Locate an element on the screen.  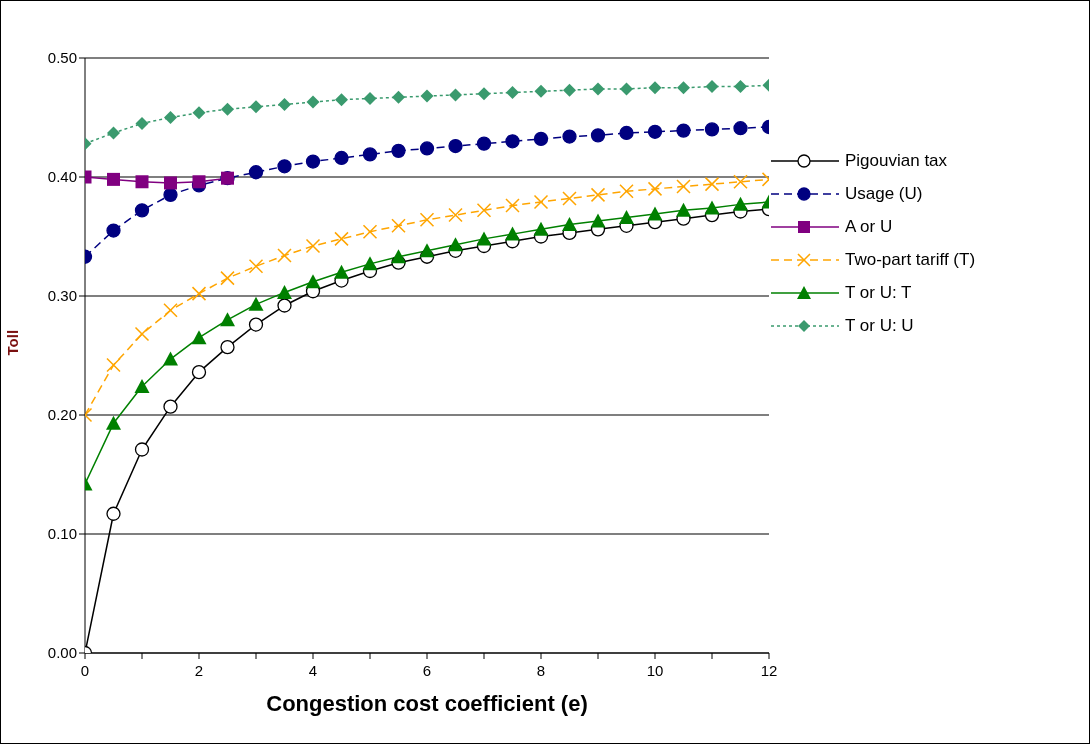
legend-label: A or U is located at coordinates (869, 227).